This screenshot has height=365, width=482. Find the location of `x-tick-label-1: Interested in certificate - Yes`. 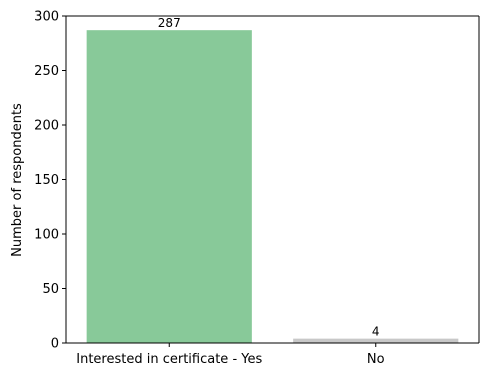

x-tick-label-1: Interested in certificate - Yes is located at coordinates (169, 358).